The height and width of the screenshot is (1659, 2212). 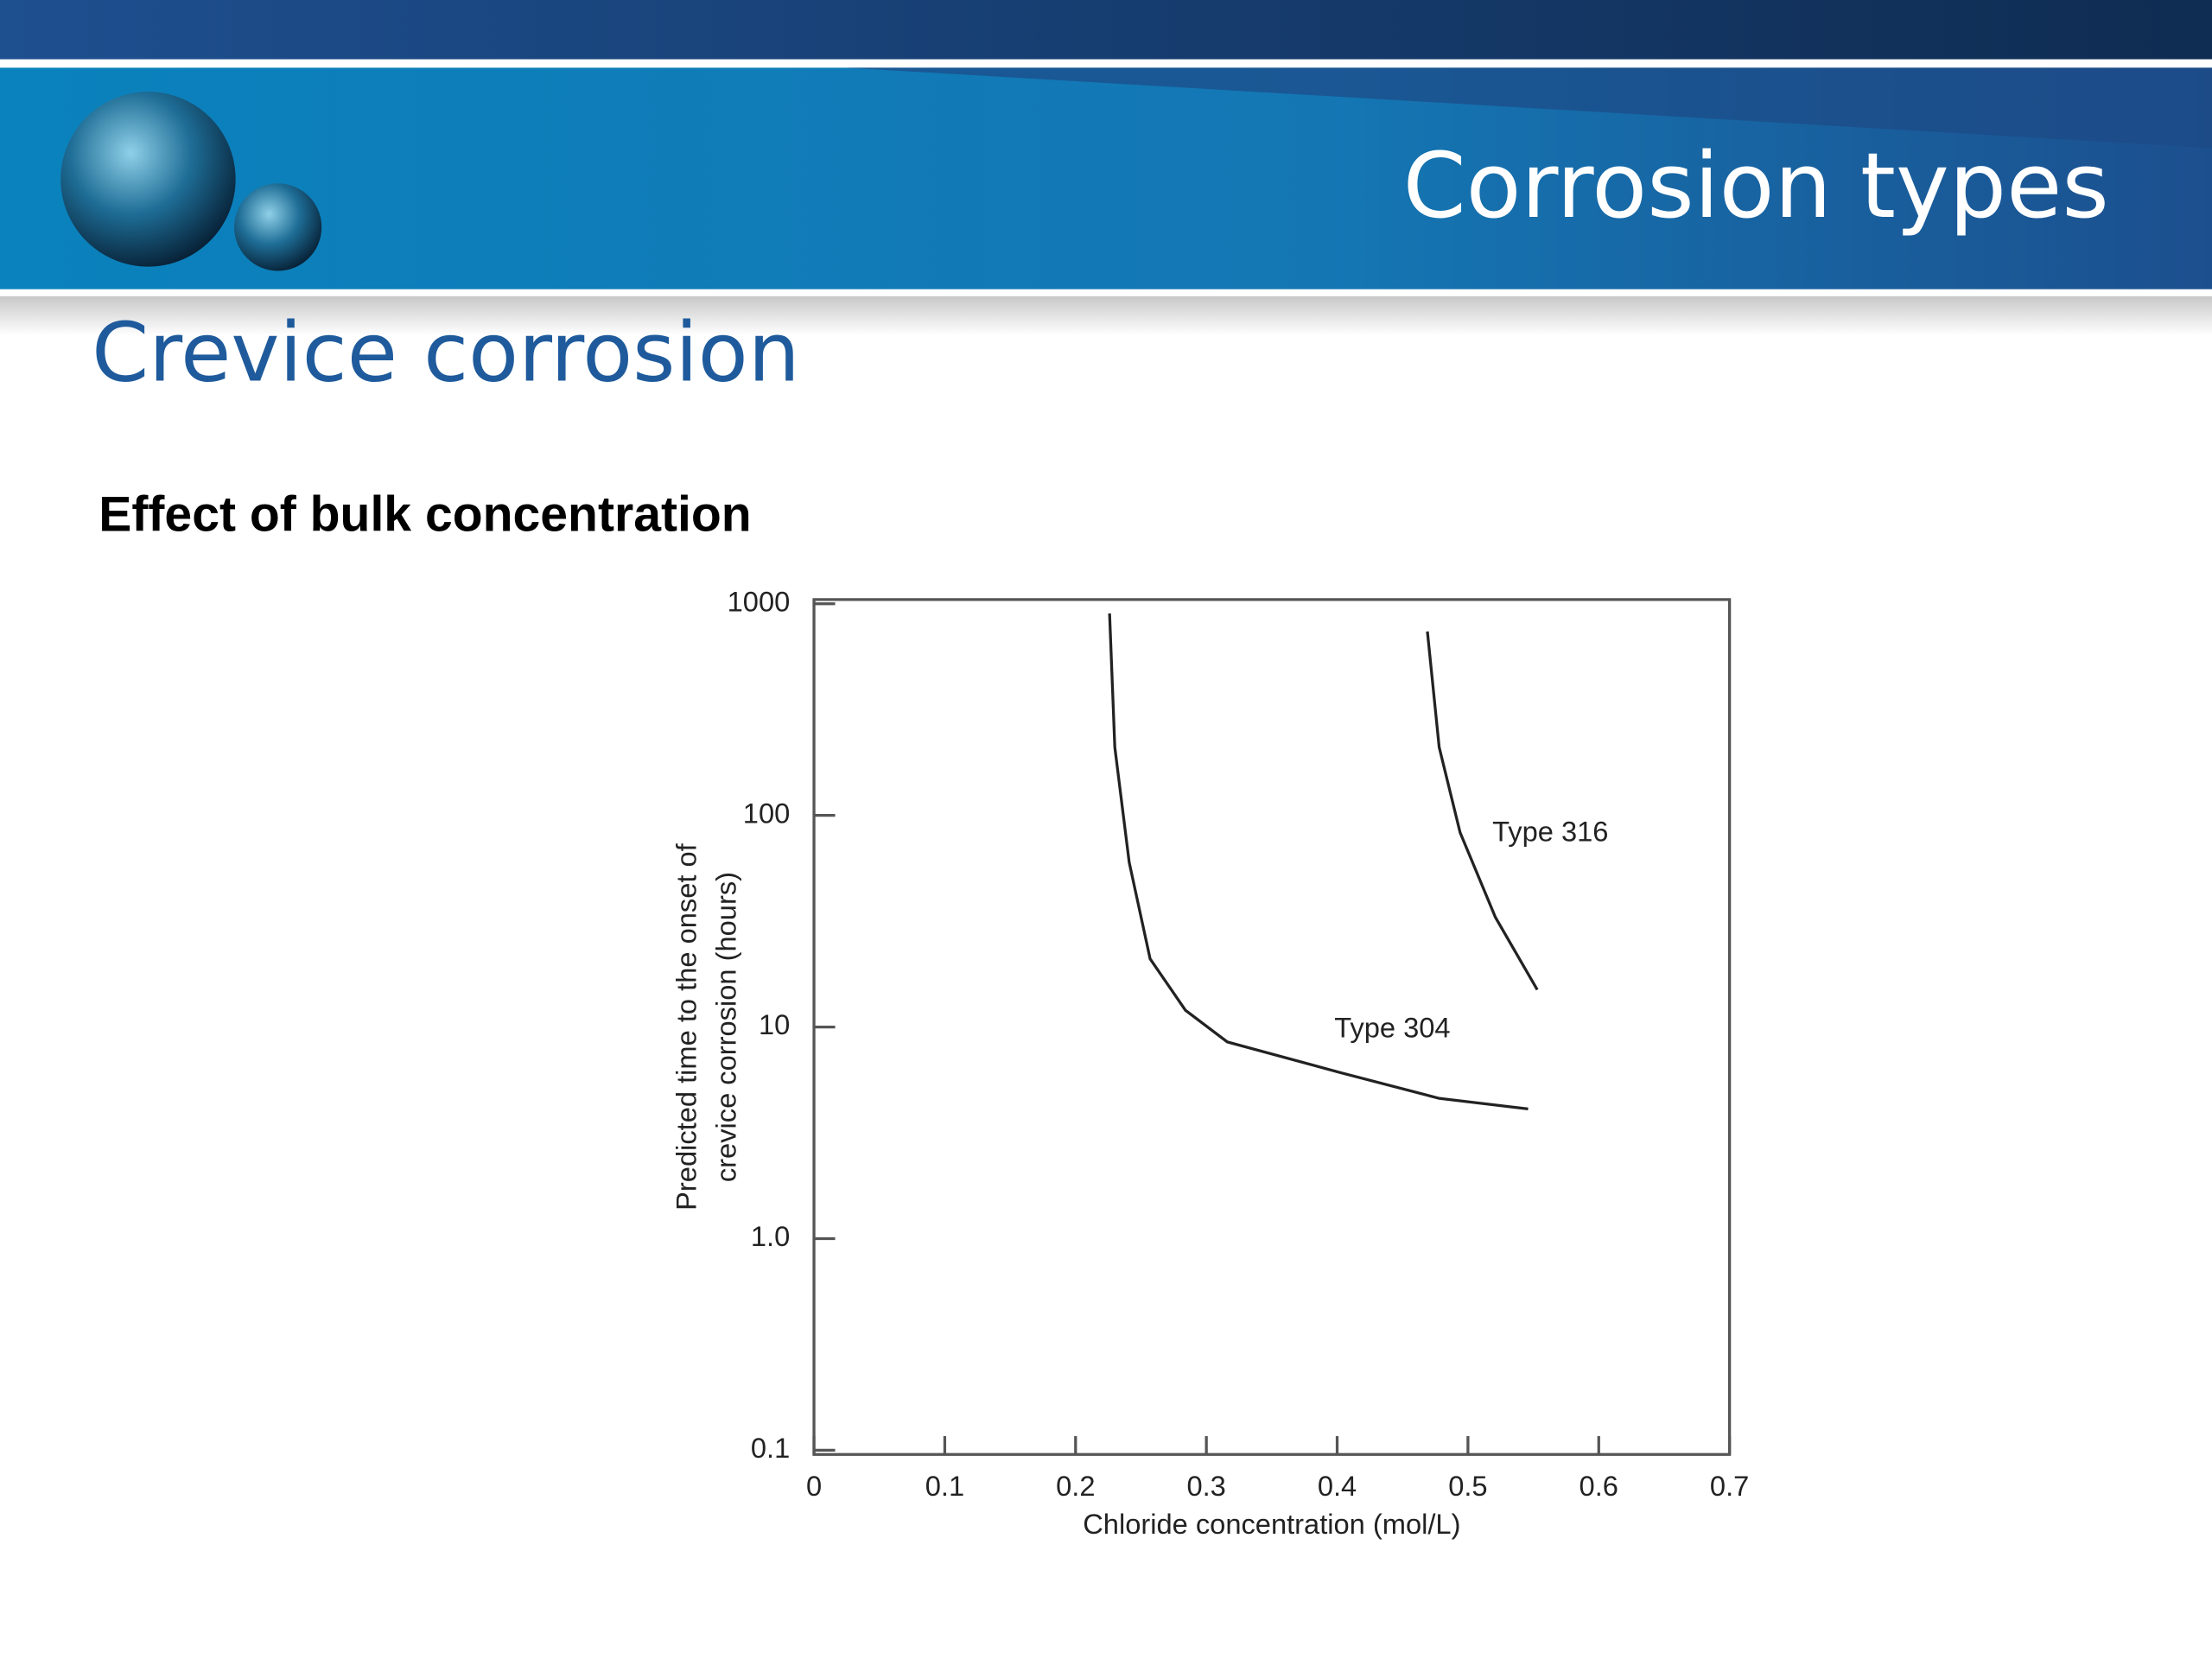 What do you see at coordinates (278, 227) in the screenshot?
I see `sphere-small` at bounding box center [278, 227].